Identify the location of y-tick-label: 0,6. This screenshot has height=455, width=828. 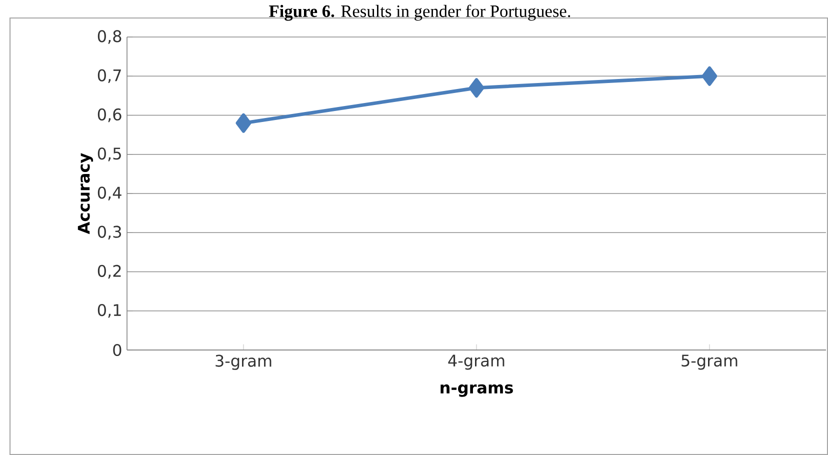
(110, 115).